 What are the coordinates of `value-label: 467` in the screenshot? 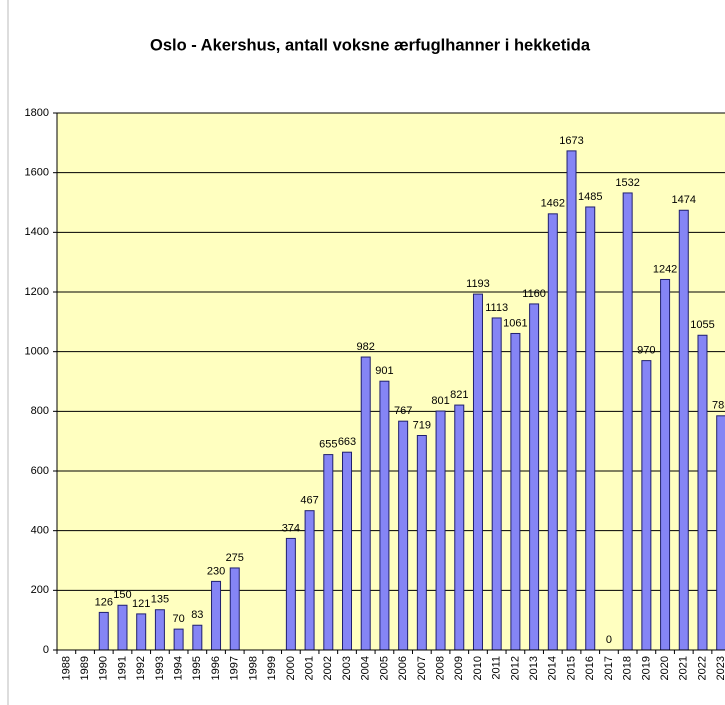 It's located at (309, 501).